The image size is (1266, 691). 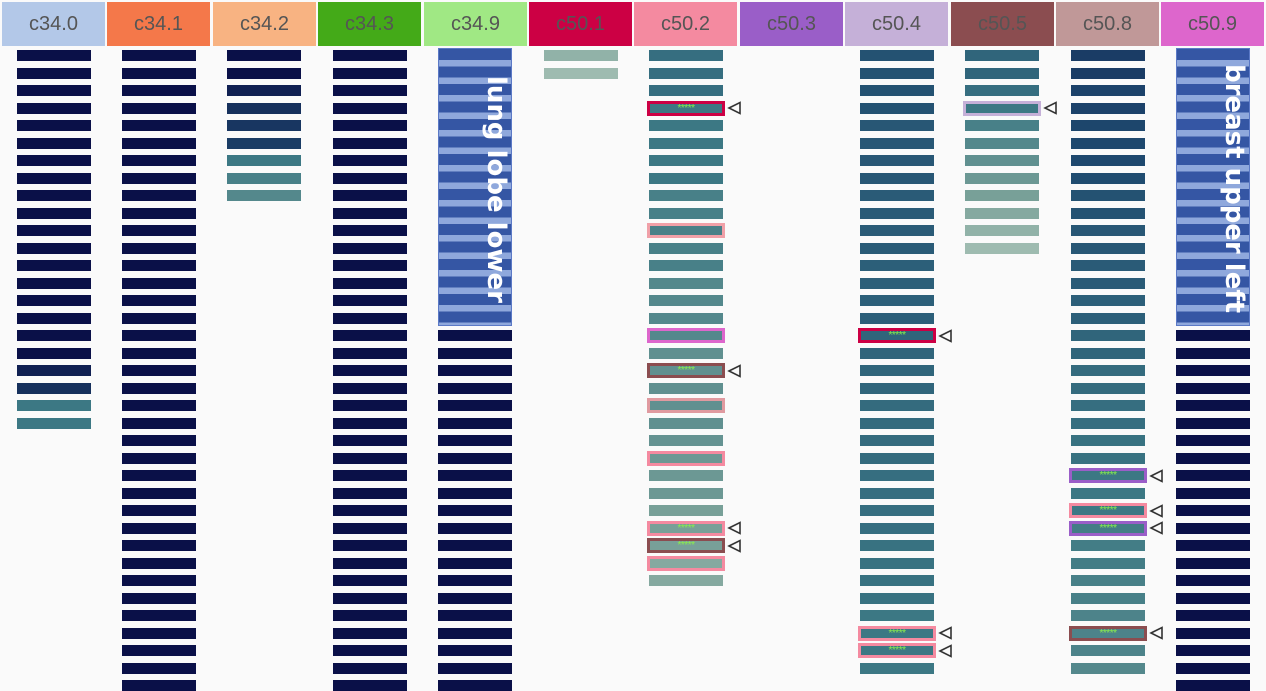 What do you see at coordinates (264, 24) in the screenshot?
I see `column-header-c34-2: c34.2` at bounding box center [264, 24].